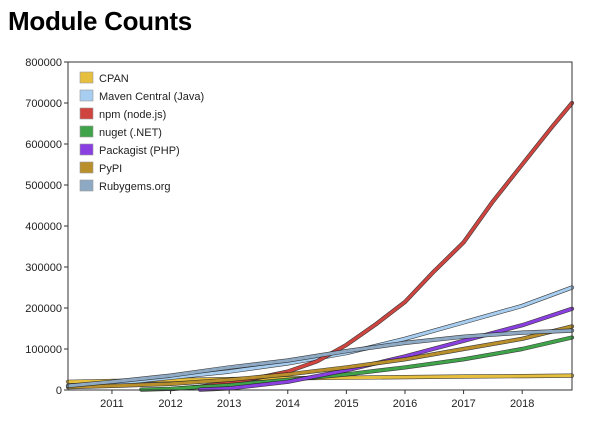  What do you see at coordinates (86, 185) in the screenshot?
I see `legend-swatch-rubygems-org` at bounding box center [86, 185].